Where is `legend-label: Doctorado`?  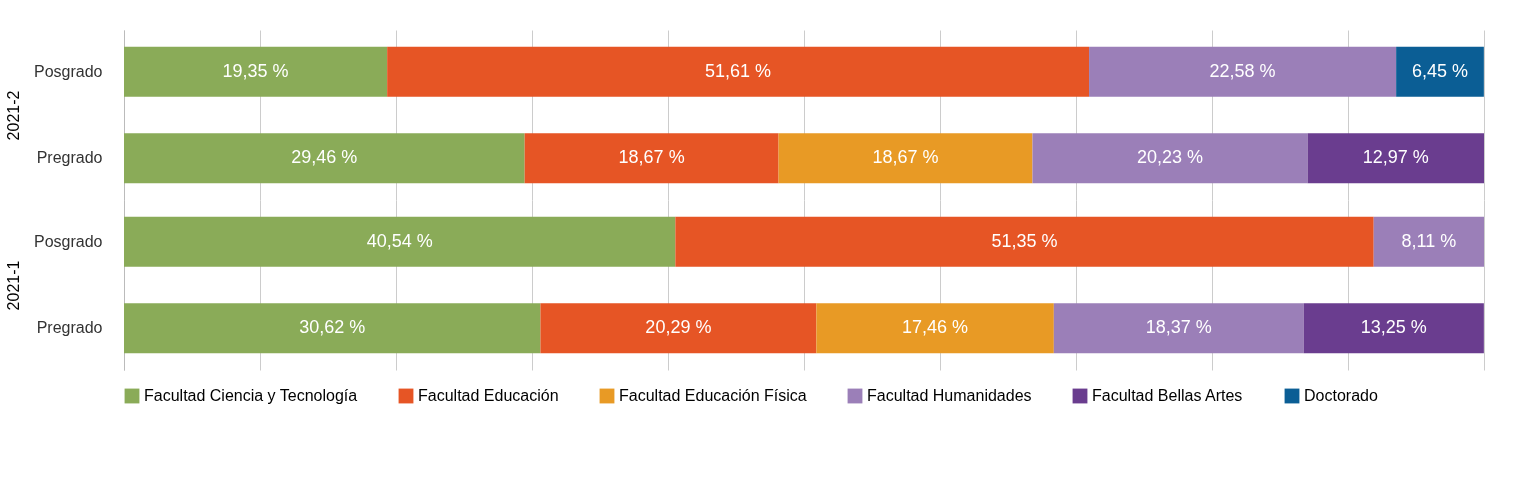
legend-label: Doctorado is located at coordinates (1341, 395).